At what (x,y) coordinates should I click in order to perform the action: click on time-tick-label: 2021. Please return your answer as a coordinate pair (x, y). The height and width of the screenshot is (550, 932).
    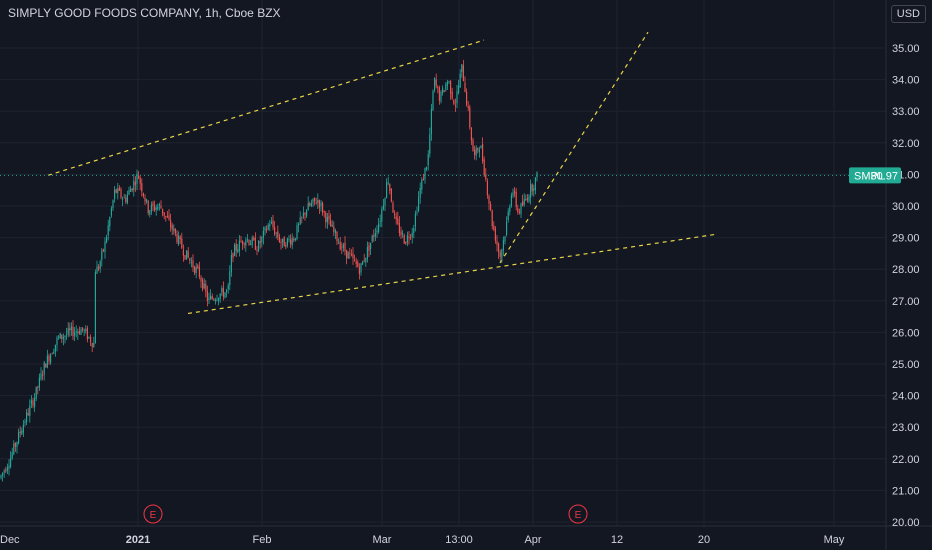
    Looking at the image, I should click on (138, 540).